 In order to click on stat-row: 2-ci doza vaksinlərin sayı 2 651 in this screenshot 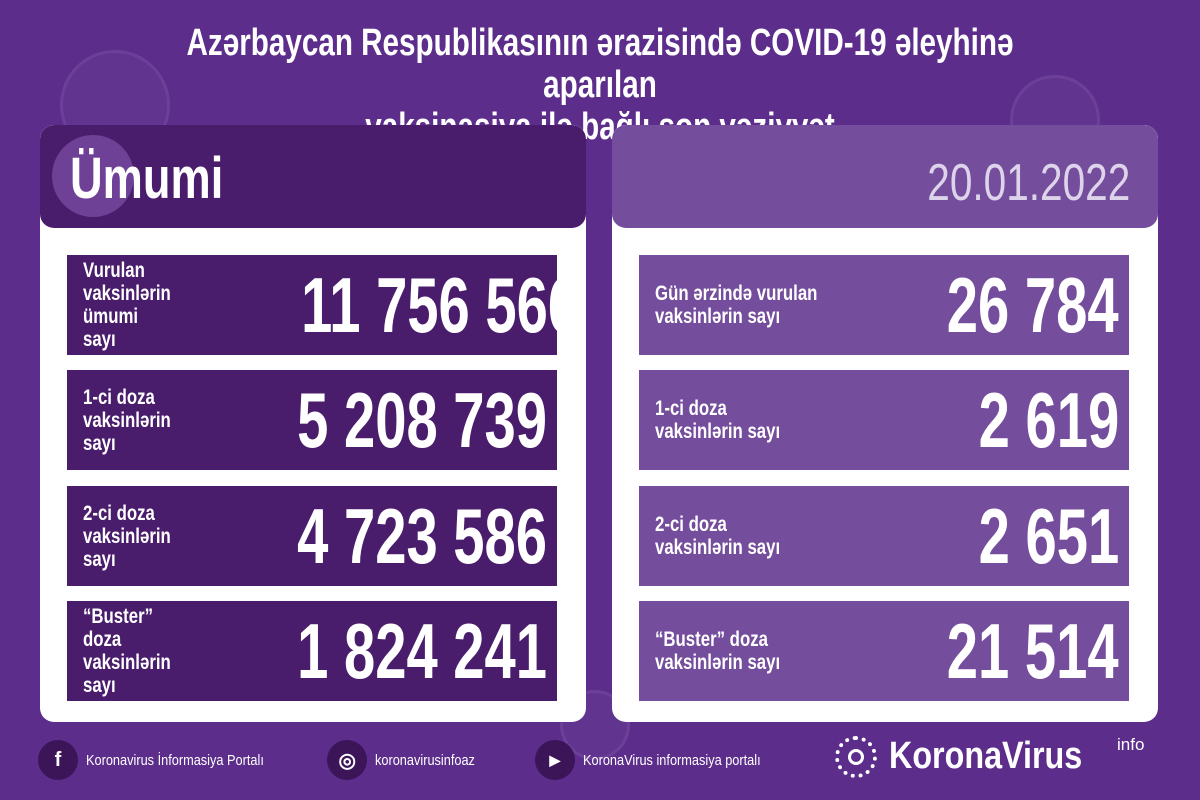, I will do `click(884, 536)`.